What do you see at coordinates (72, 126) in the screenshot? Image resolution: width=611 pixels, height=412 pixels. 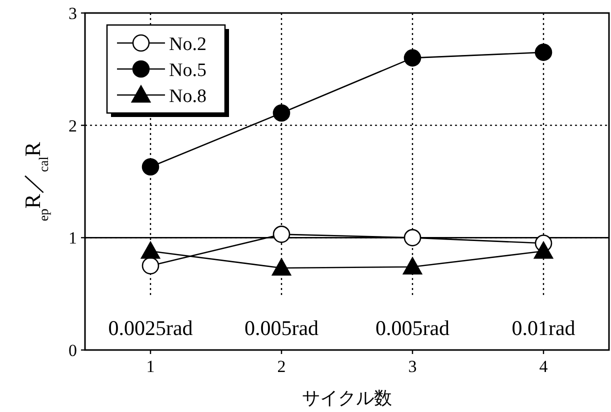 I see `y-tick-label: 2` at bounding box center [72, 126].